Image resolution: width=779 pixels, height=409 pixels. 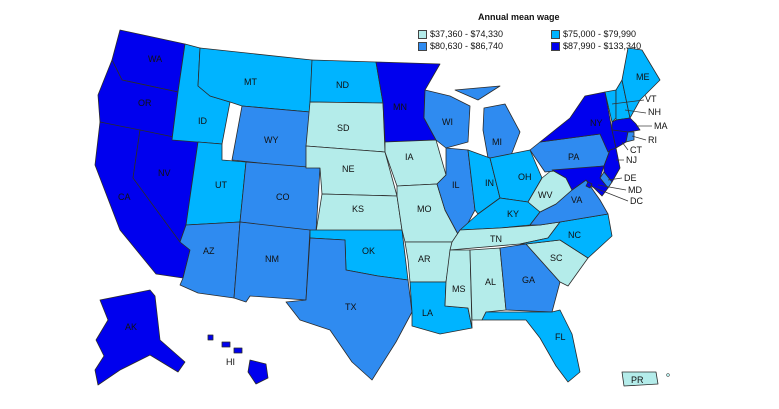 What do you see at coordinates (602, 46) in the screenshot?
I see `legend-label-4: $87,990 - $133,340` at bounding box center [602, 46].